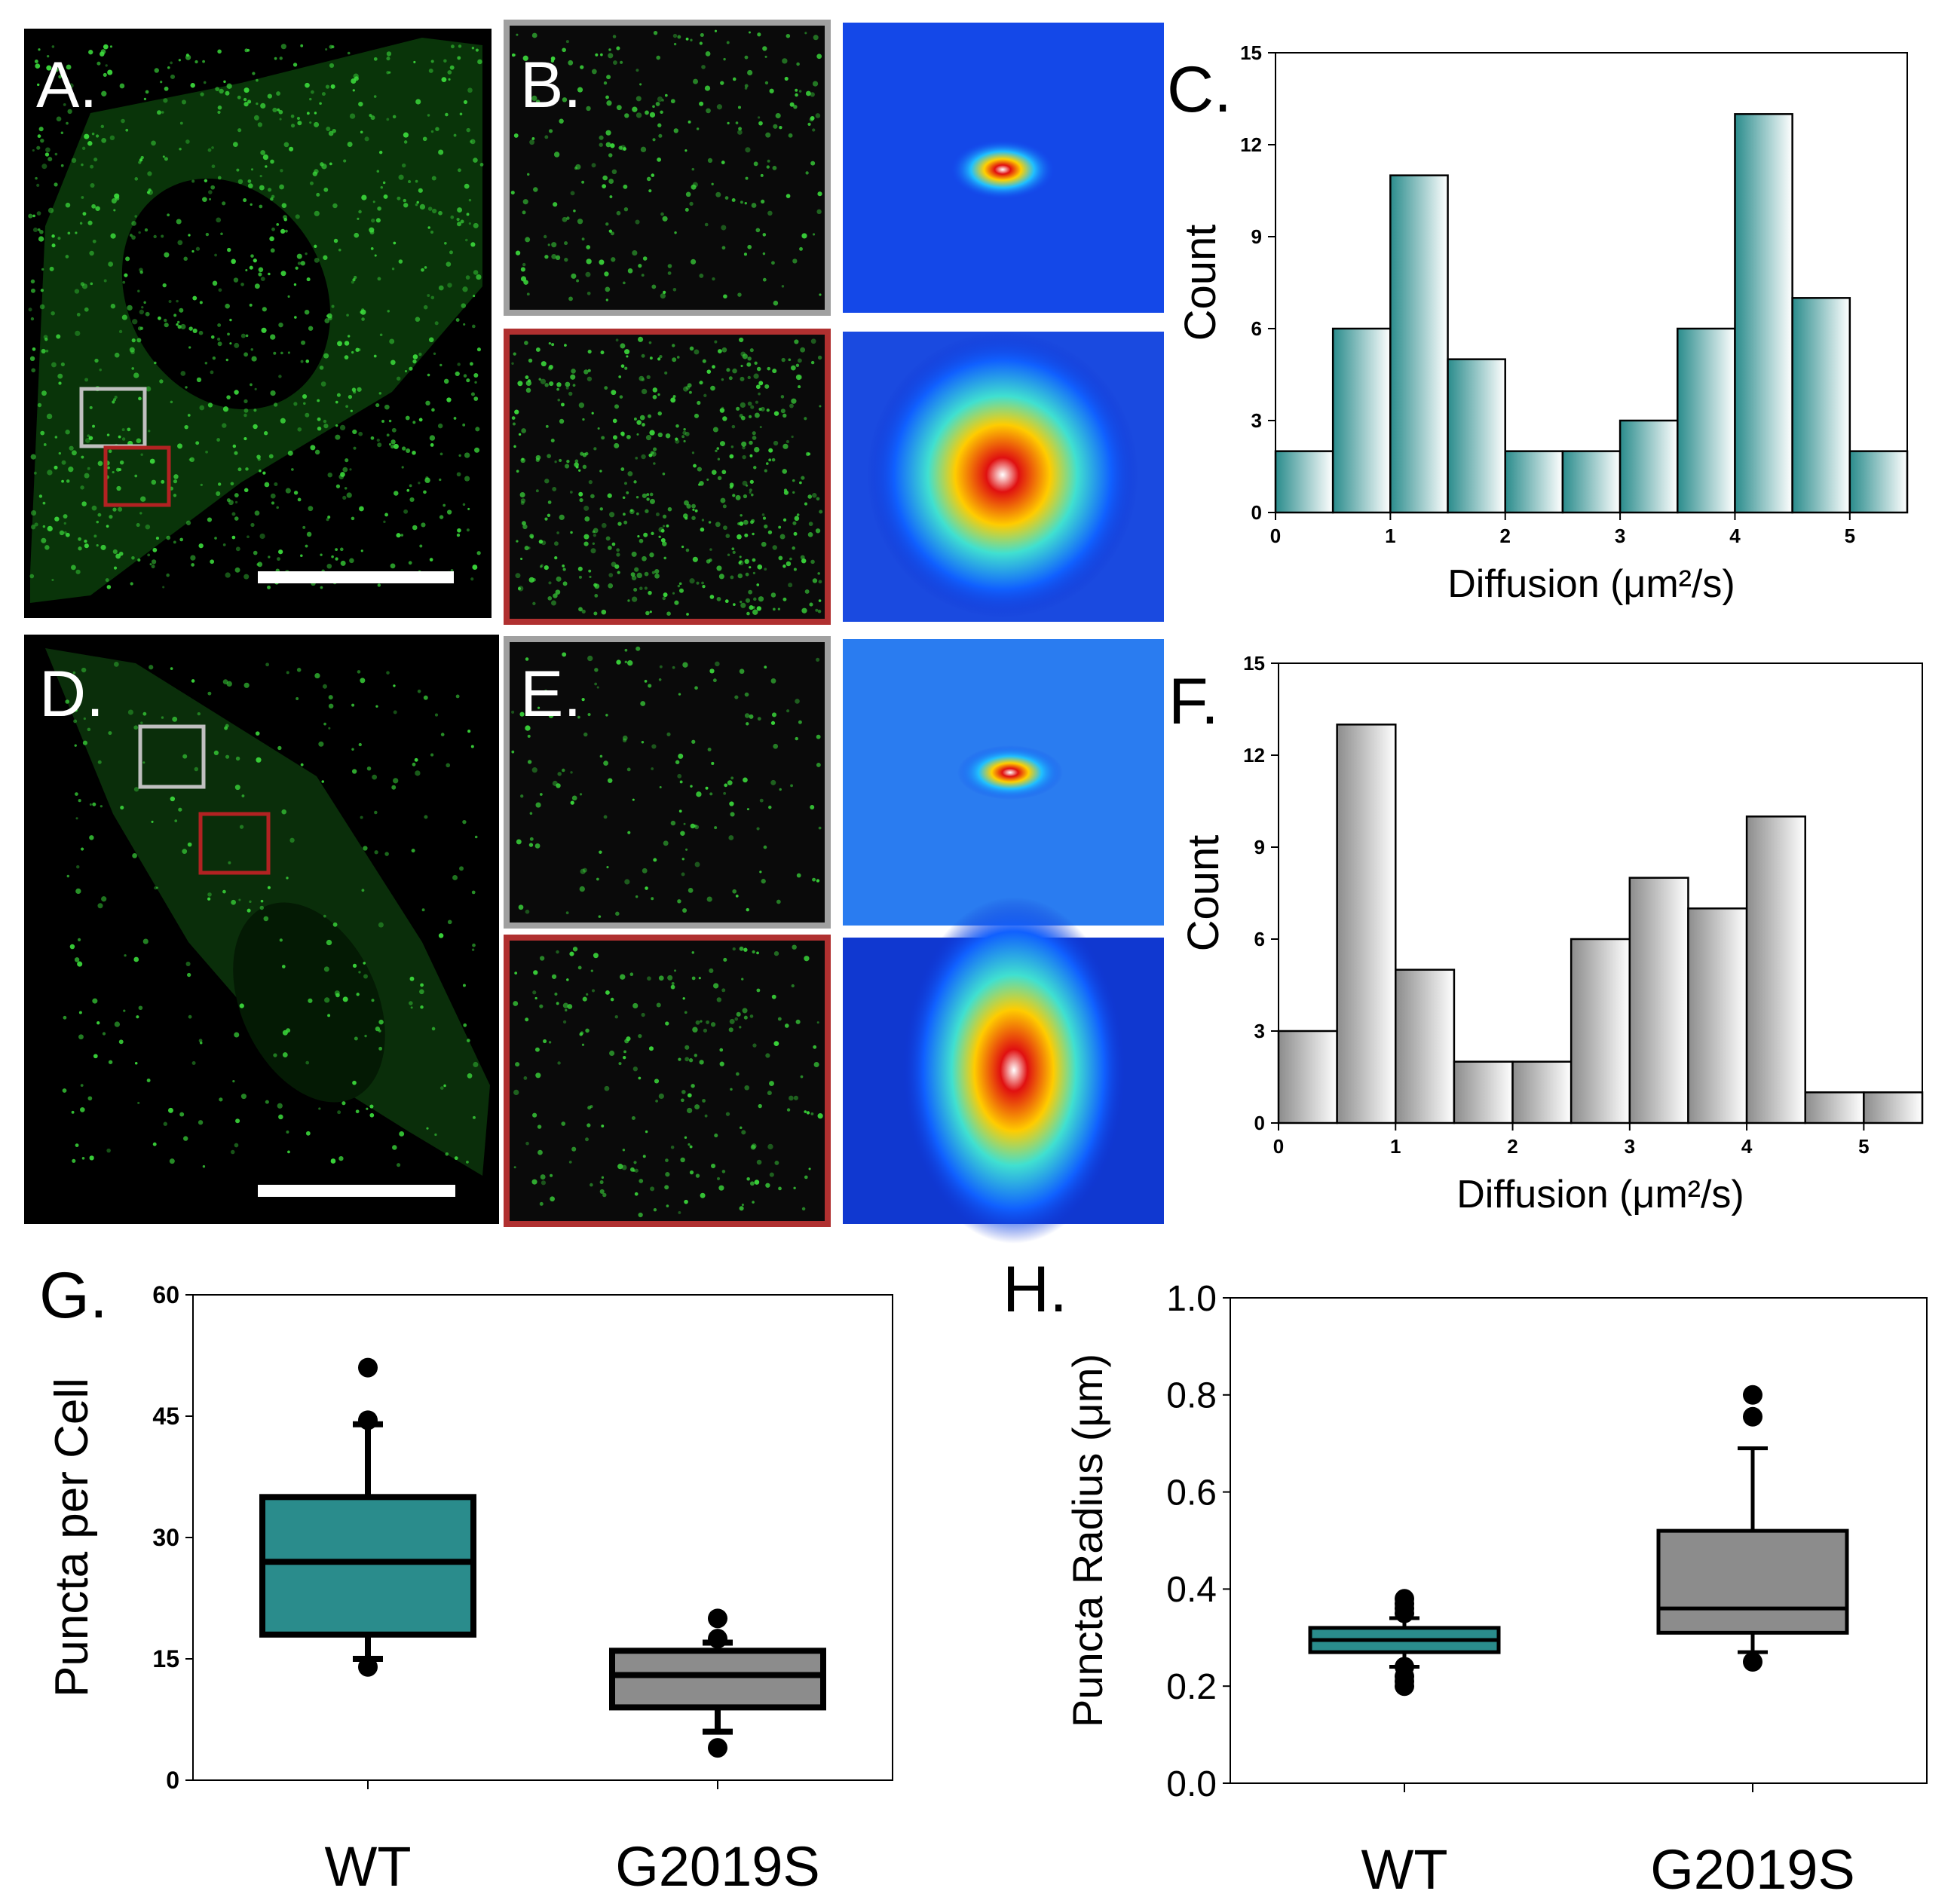 Image resolution: width=1960 pixels, height=1894 pixels. Describe the element at coordinates (1035, 1289) in the screenshot. I see `panel-label-h: H.` at that location.